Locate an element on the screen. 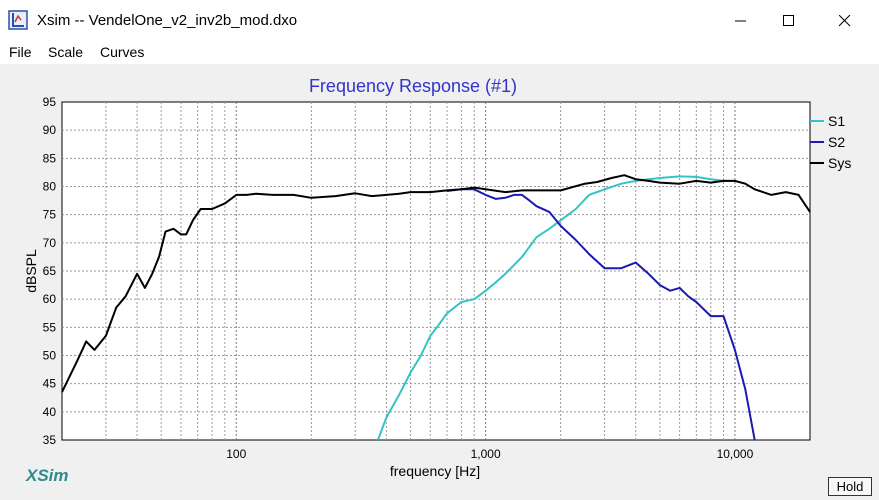 The height and width of the screenshot is (500, 879). legend-label: Sys is located at coordinates (839, 163).